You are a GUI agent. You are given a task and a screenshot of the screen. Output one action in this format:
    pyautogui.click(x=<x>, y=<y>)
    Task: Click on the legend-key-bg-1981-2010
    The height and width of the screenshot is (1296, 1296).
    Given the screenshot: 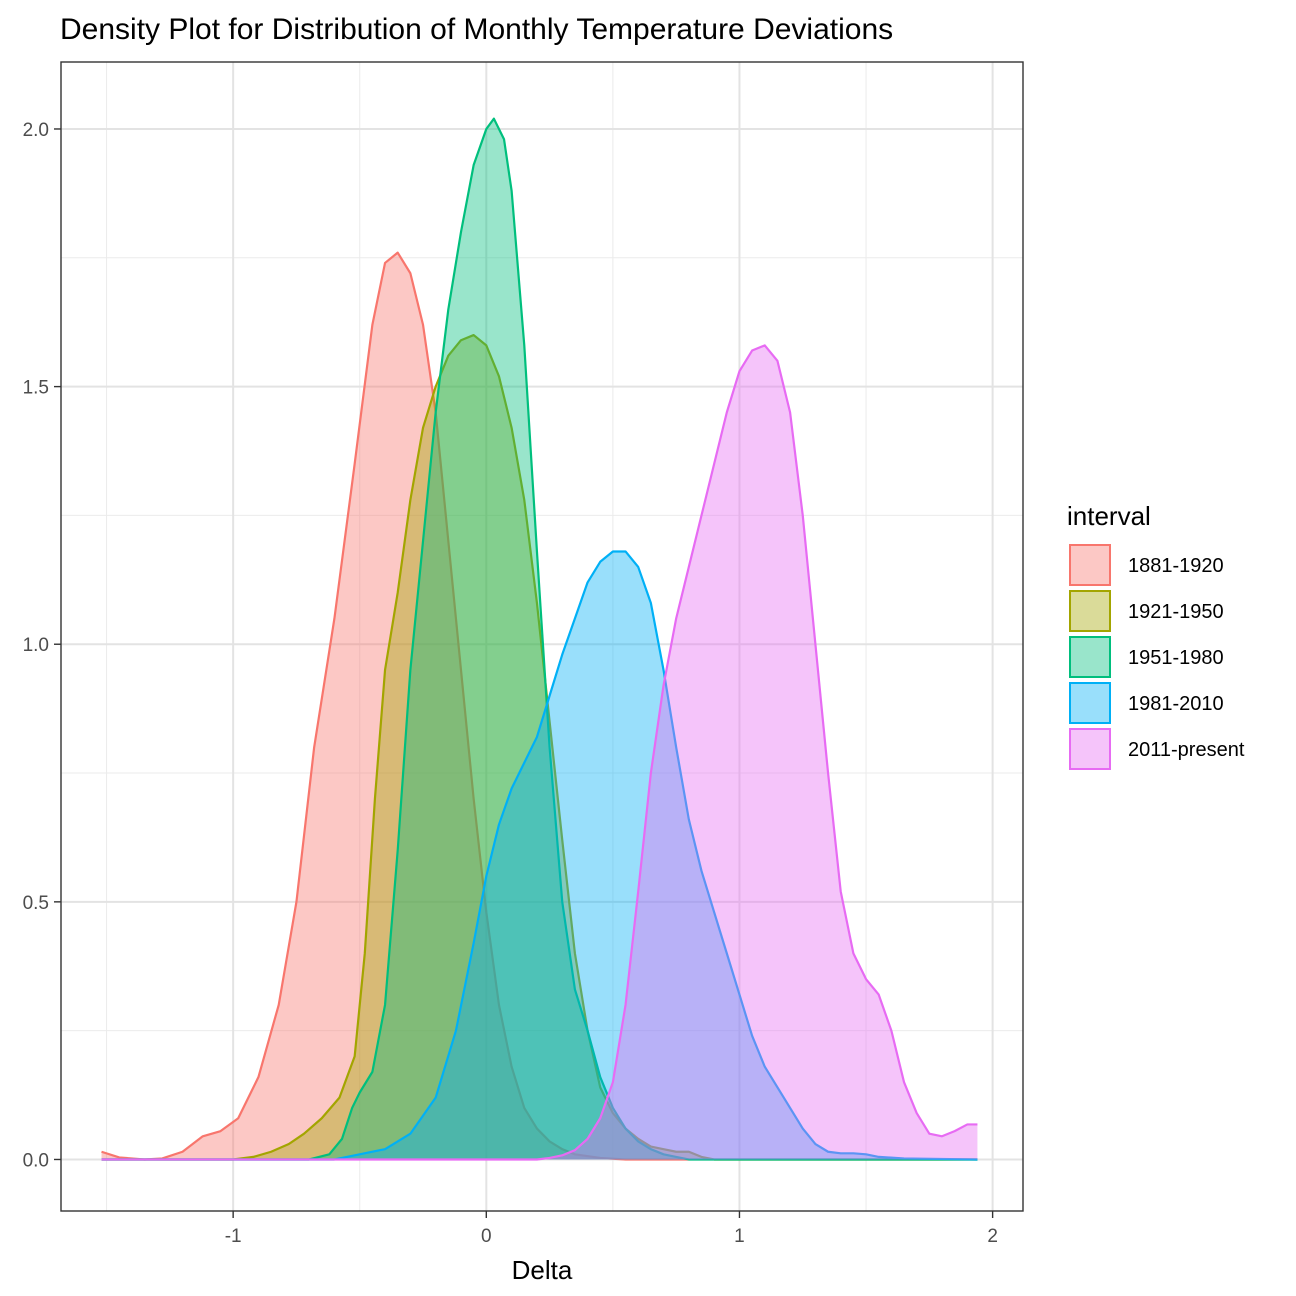 What is the action you would take?
    pyautogui.click(x=1090, y=703)
    